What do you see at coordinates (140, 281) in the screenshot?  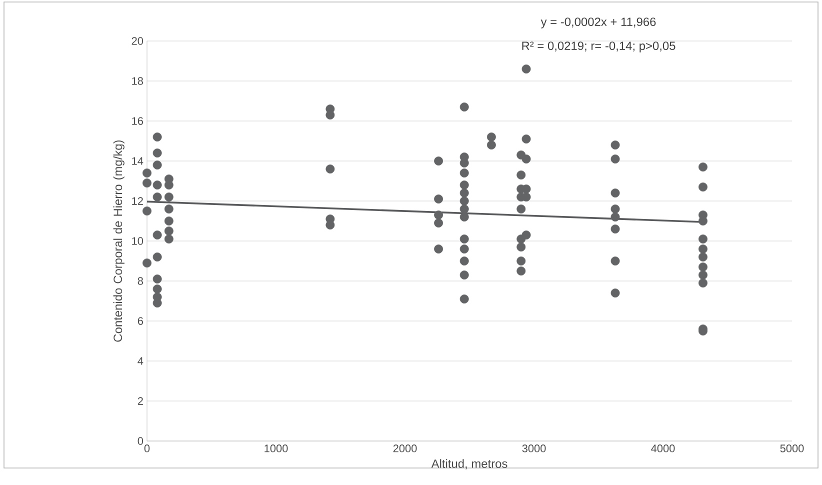 I see `y-tick-label: 8` at bounding box center [140, 281].